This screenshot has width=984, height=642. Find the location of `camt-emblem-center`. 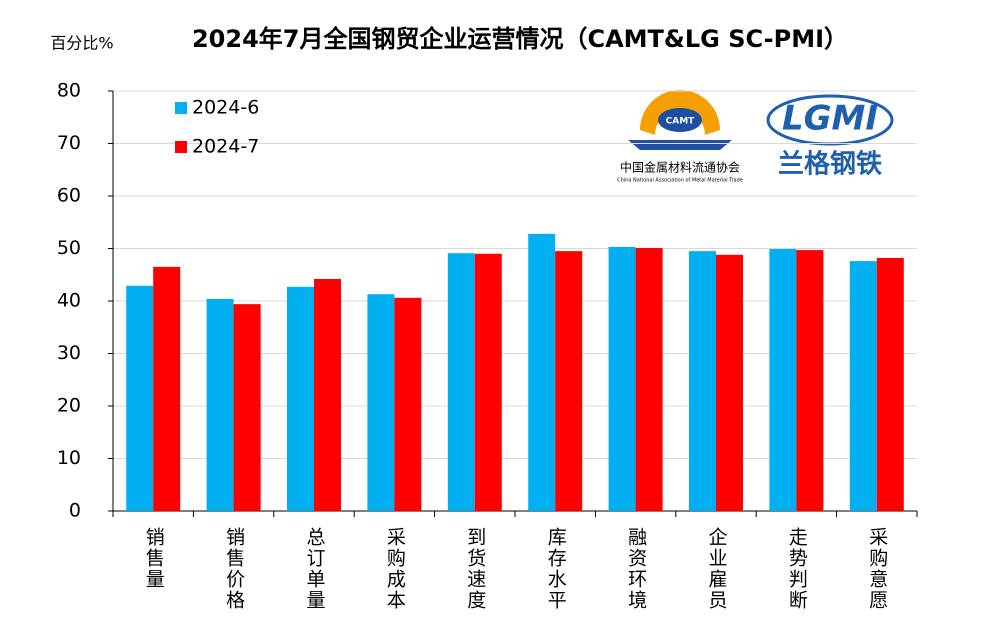

camt-emblem-center is located at coordinates (680, 120).